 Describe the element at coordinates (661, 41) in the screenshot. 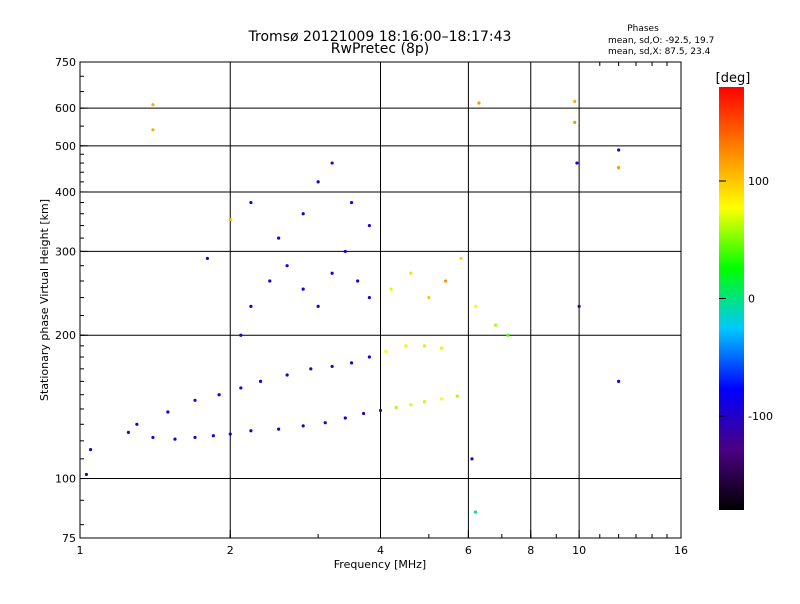

I see `legend-line-o: mean, sd,O: -92.5, 19.7` at that location.